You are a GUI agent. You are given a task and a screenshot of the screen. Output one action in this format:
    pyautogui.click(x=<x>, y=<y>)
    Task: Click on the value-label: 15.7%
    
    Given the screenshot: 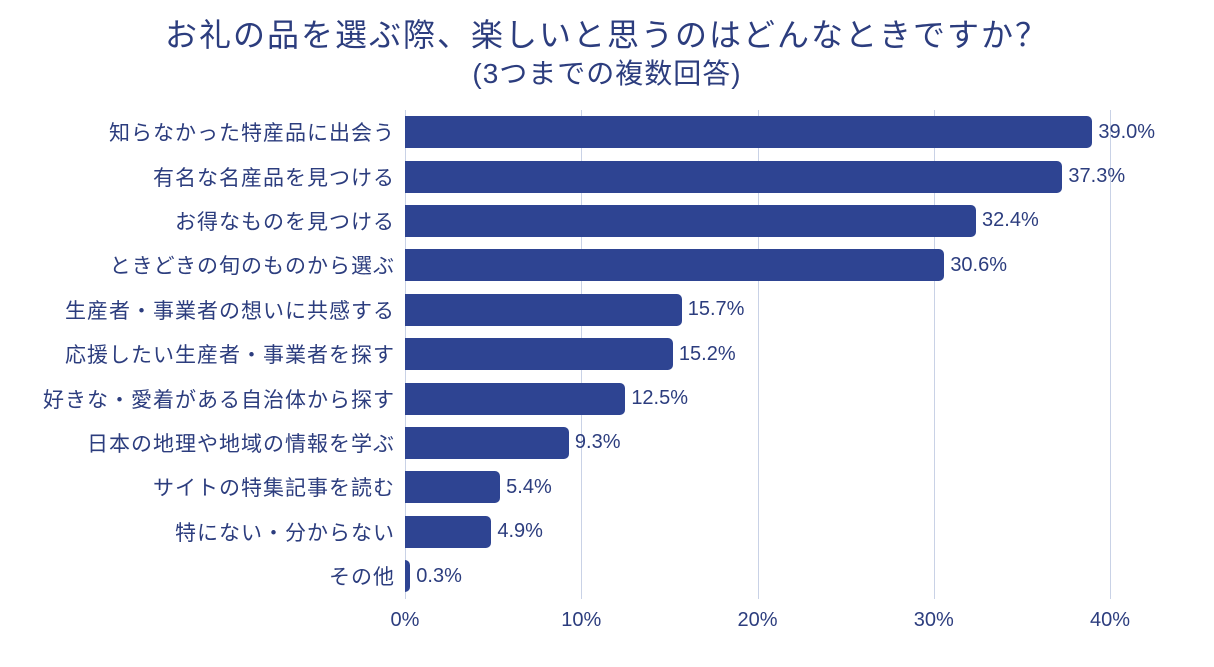 What is the action you would take?
    pyautogui.click(x=716, y=309)
    